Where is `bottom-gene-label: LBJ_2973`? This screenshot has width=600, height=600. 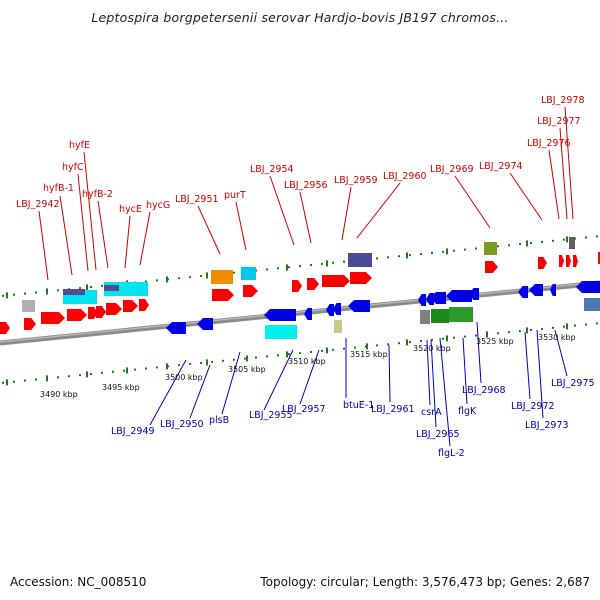
bottom-gene-label: LBJ_2973 is located at coordinates (547, 425).